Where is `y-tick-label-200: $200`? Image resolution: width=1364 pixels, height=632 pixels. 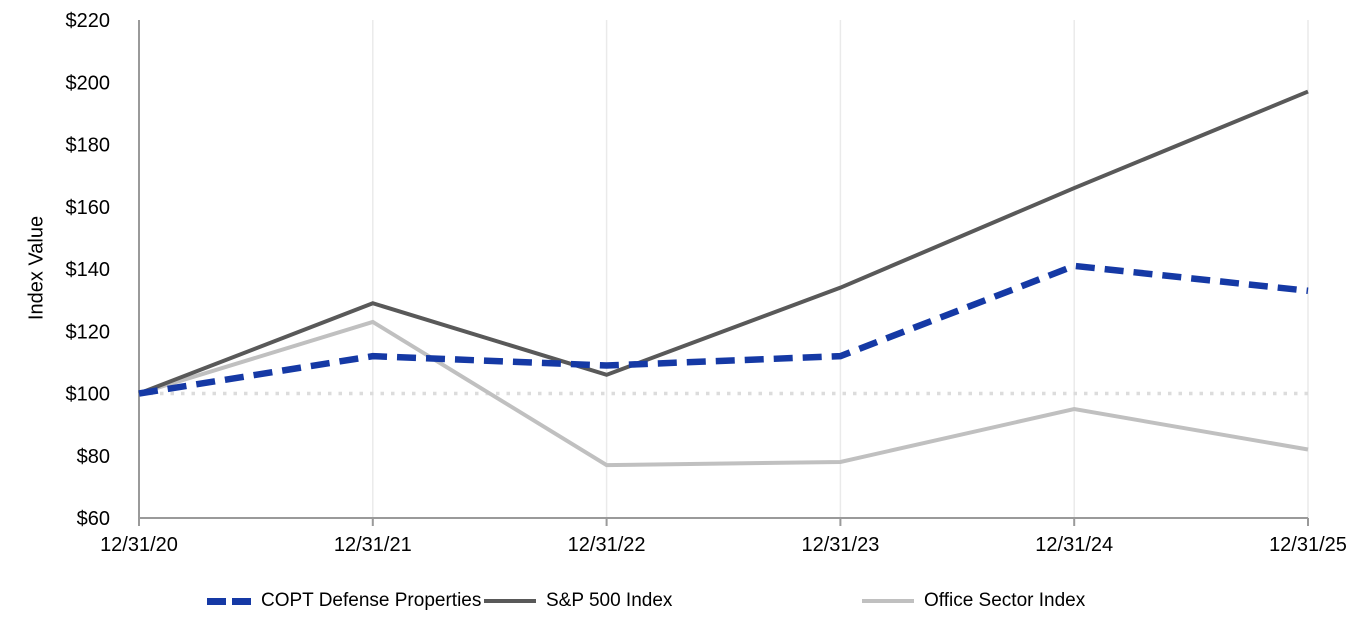 y-tick-label-200: $200 is located at coordinates (88, 83).